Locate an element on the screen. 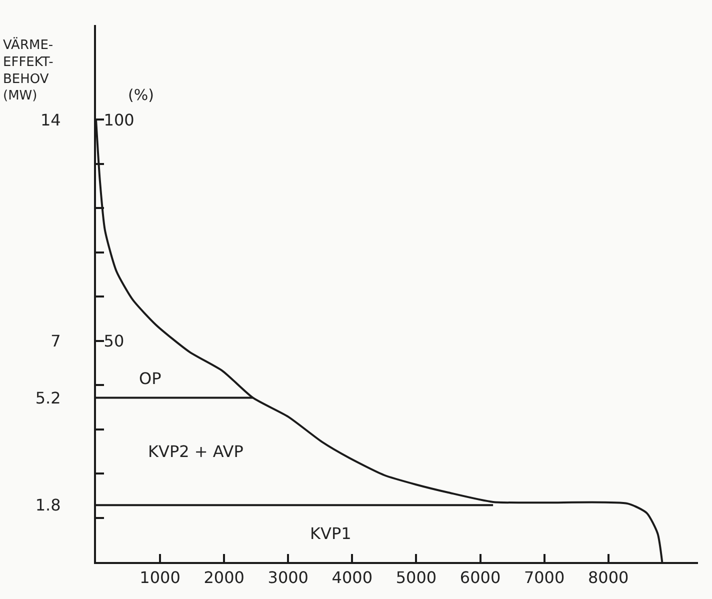 The width and height of the screenshot is (712, 599). y-tick-label: 7 is located at coordinates (55, 340).